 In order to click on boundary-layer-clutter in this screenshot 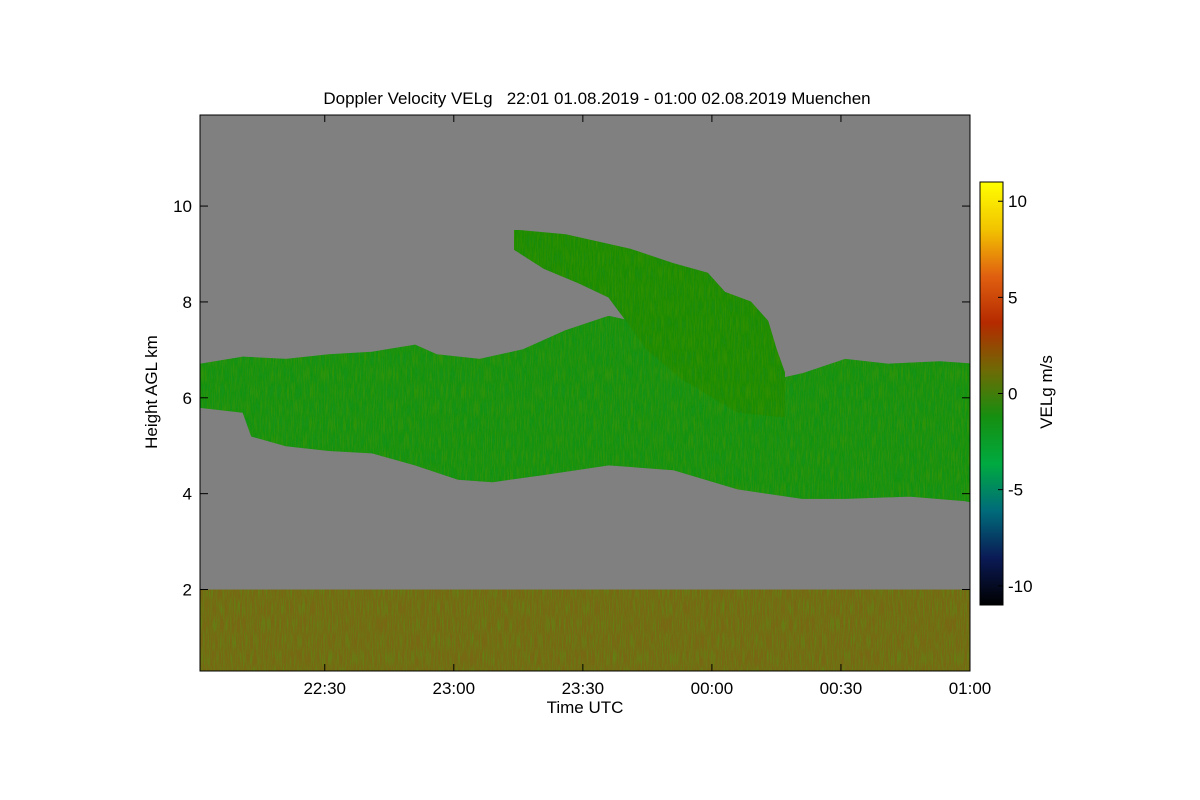, I will do `click(585, 630)`.